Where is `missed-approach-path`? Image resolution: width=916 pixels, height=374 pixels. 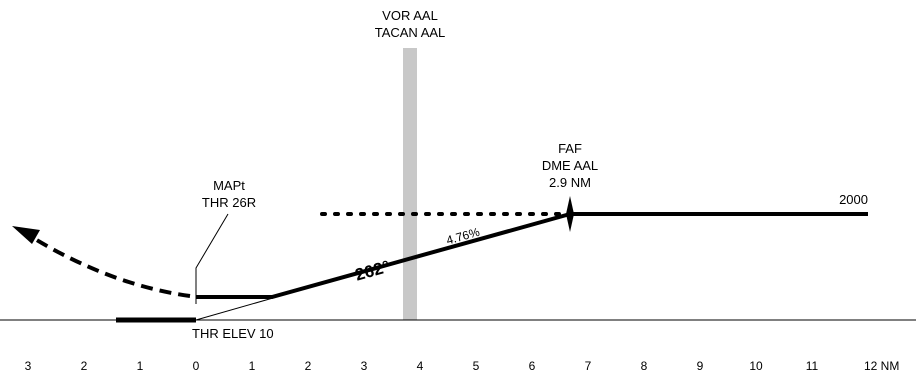 missed-approach-path is located at coordinates (109, 266).